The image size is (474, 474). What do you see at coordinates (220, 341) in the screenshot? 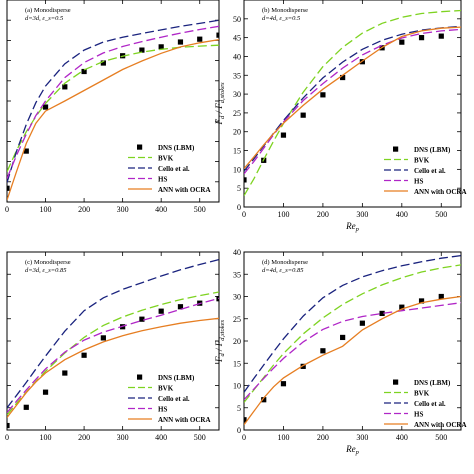
I see `y-axis-title: Fd / Fd,stokes` at bounding box center [220, 341].